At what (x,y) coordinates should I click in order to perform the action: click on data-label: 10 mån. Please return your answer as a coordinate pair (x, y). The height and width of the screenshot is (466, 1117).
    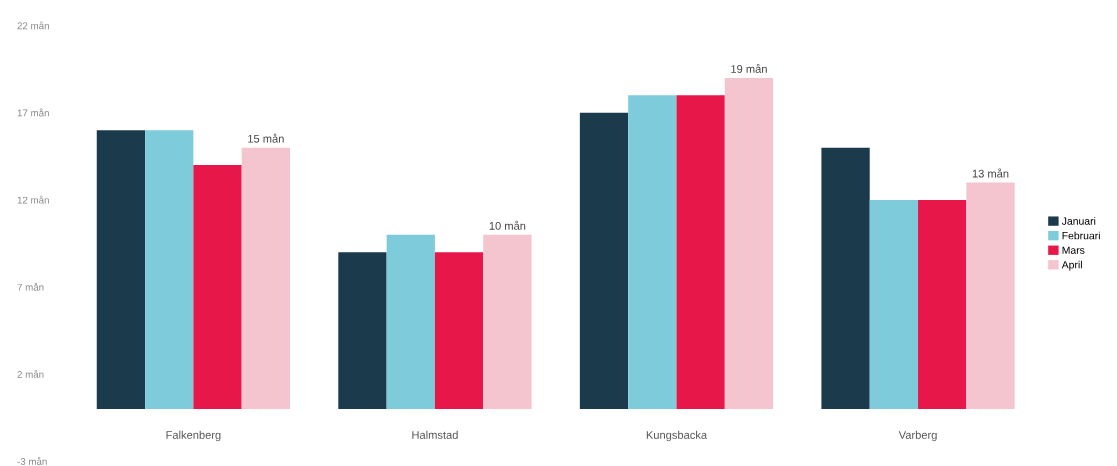
    Looking at the image, I should click on (507, 225).